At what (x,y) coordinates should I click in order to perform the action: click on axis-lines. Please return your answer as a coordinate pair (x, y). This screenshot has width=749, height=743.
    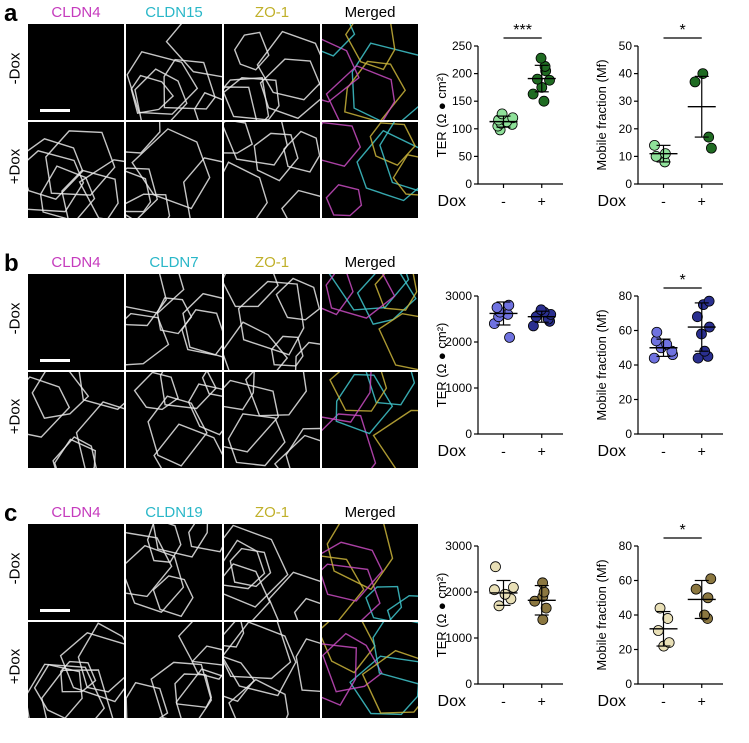
    Looking at the image, I should click on (680, 115).